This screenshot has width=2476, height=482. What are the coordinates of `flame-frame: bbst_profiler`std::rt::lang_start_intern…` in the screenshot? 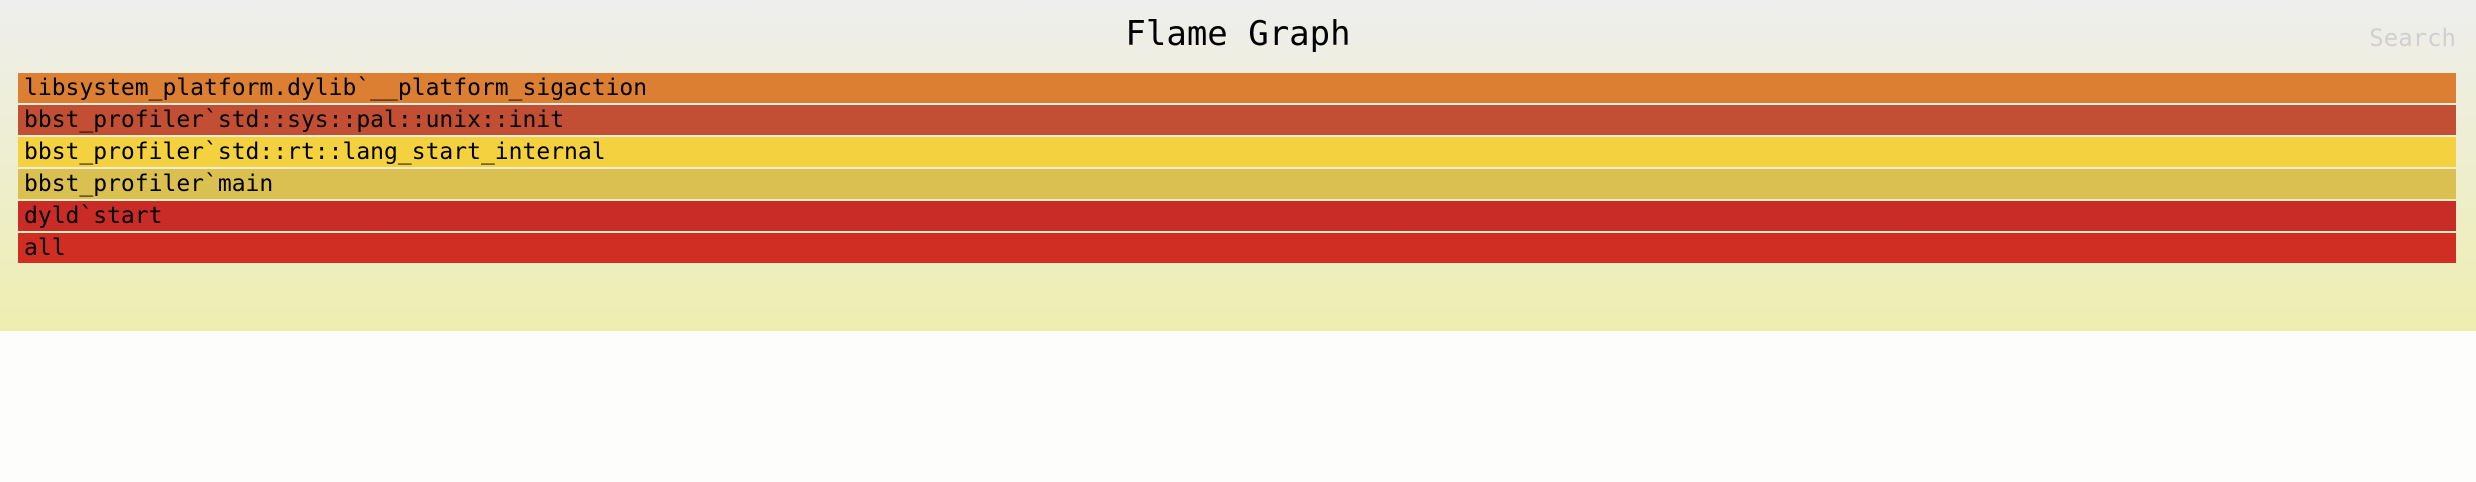 It's located at (1237, 152).